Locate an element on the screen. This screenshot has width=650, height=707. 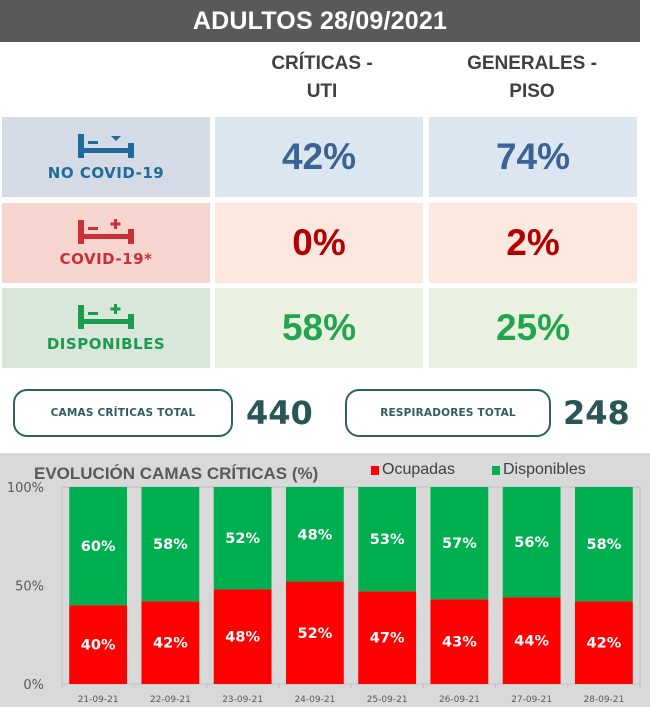
value-disponibles-criticas: 58% is located at coordinates (319, 328).